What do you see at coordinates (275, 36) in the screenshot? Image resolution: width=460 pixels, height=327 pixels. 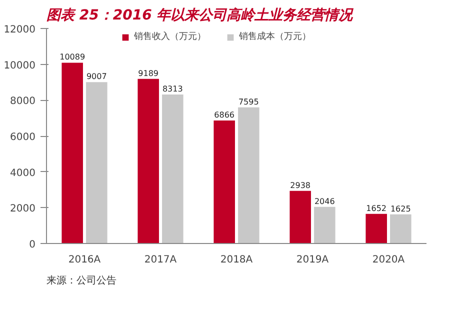 I see `legend-label: 销售成本（万元）` at bounding box center [275, 36].